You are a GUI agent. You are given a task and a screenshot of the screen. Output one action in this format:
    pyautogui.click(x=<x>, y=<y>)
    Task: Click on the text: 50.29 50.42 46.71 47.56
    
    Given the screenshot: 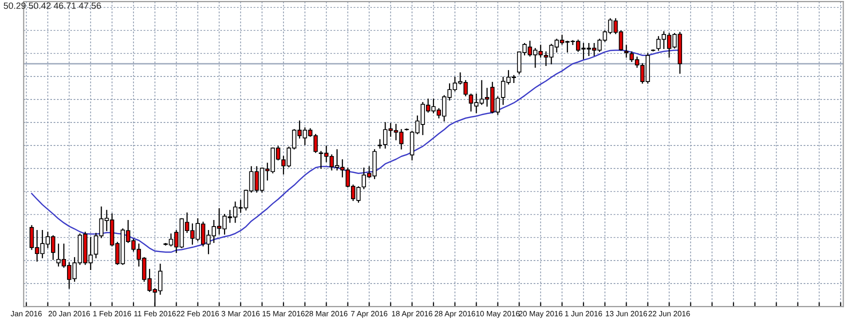 What is the action you would take?
    pyautogui.click(x=52, y=5)
    